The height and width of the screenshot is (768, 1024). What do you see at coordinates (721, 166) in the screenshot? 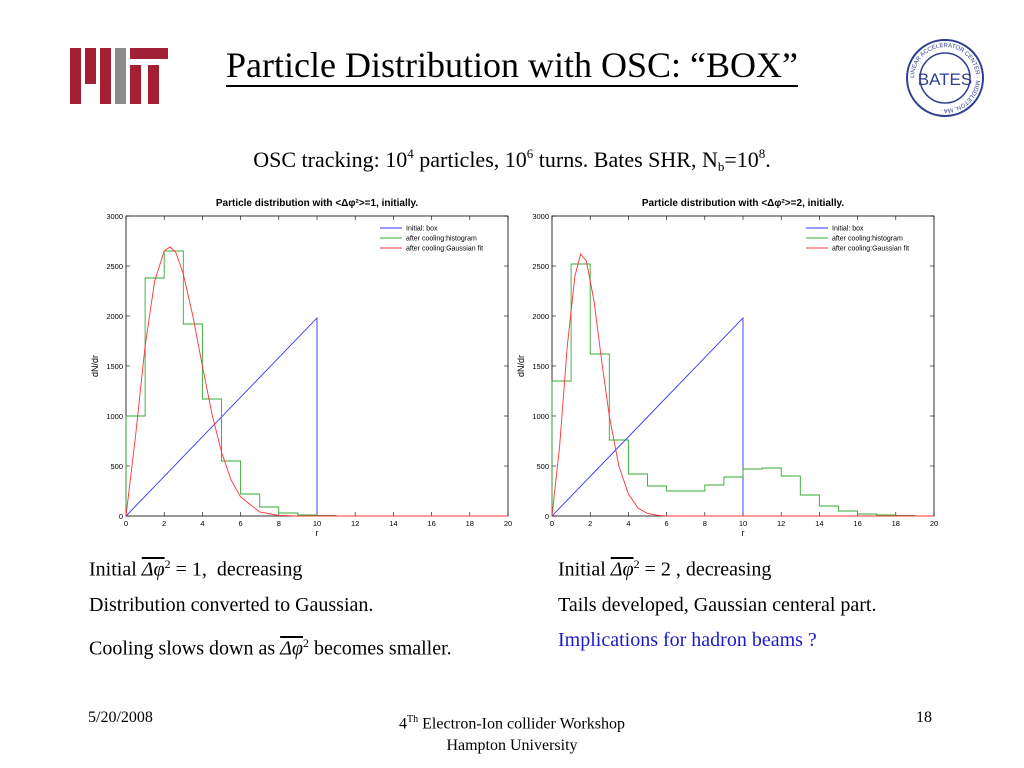
I see `subtitle-sub: b` at bounding box center [721, 166].